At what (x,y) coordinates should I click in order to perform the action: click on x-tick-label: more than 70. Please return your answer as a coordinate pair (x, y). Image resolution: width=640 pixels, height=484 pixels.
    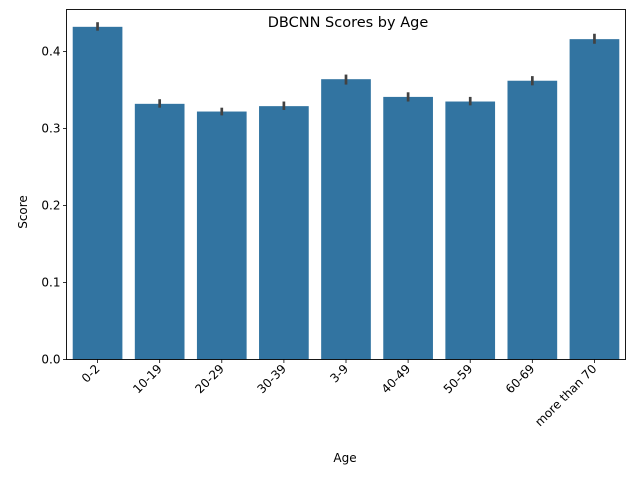
    Looking at the image, I should click on (565, 395).